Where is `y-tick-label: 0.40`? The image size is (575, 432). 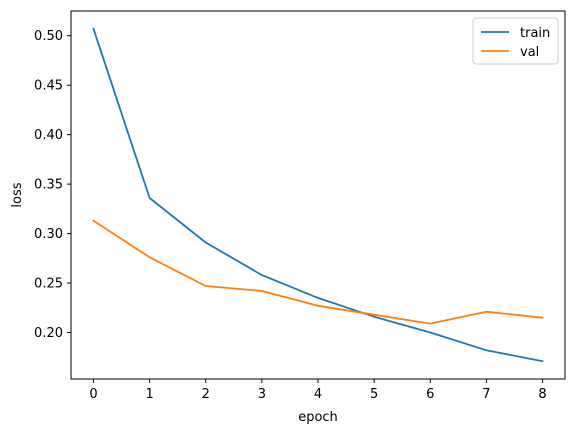
y-tick-label: 0.40 is located at coordinates (48, 135).